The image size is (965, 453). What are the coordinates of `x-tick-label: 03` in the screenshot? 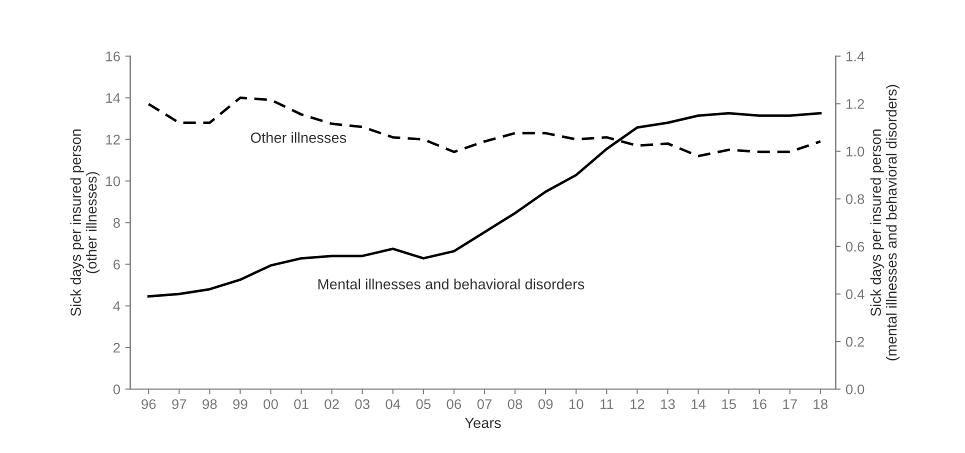 It's located at (362, 404).